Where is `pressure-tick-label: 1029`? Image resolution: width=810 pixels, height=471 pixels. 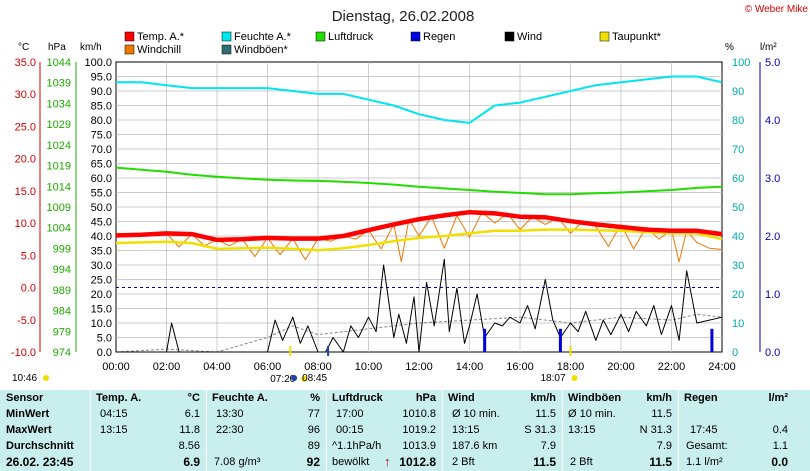 pressure-tick-label: 1029 is located at coordinates (59, 125).